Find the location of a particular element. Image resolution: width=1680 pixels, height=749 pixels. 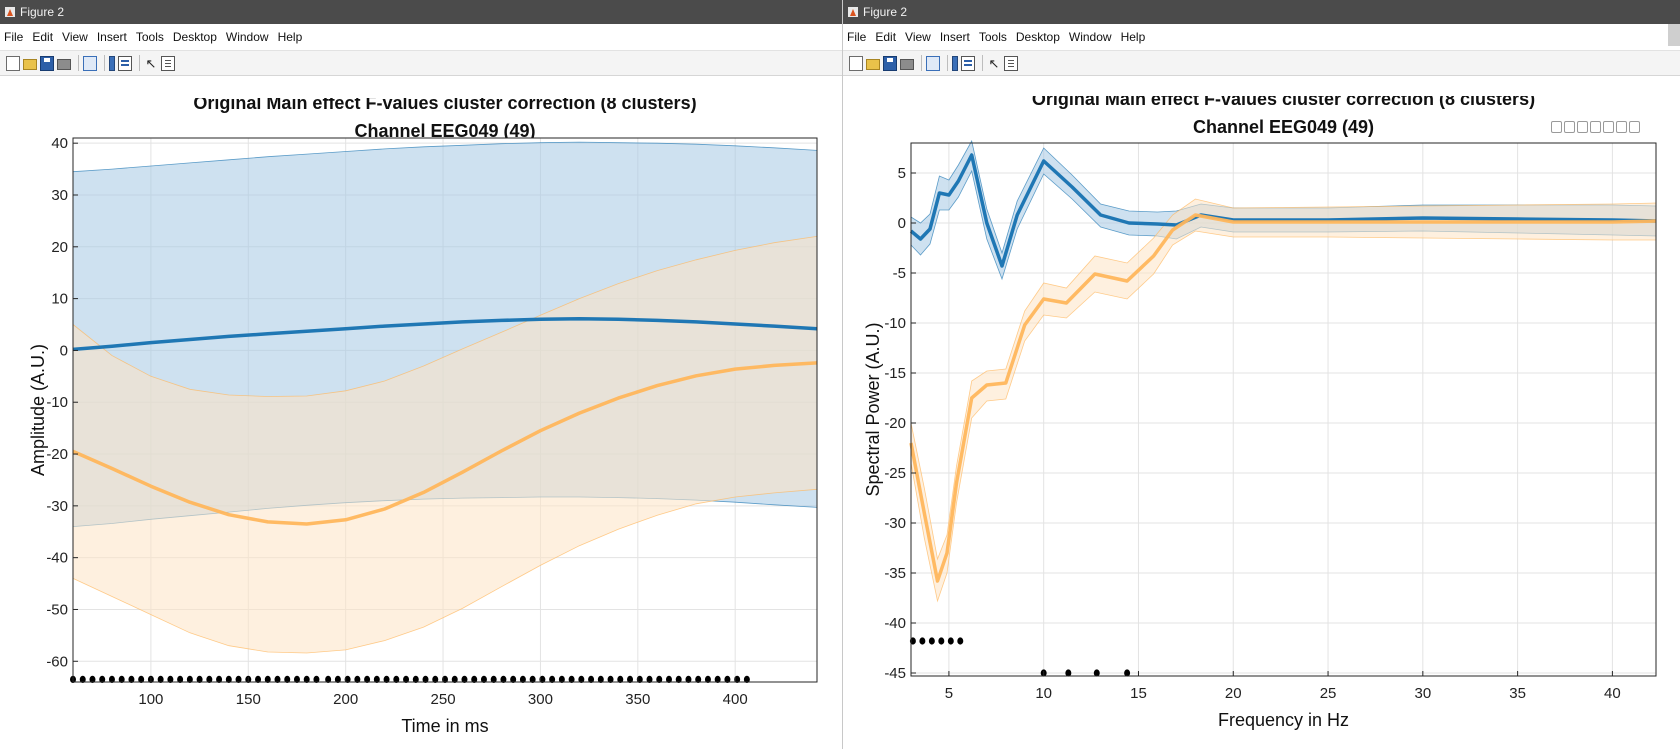

home-icon is located at coordinates (1634, 127).